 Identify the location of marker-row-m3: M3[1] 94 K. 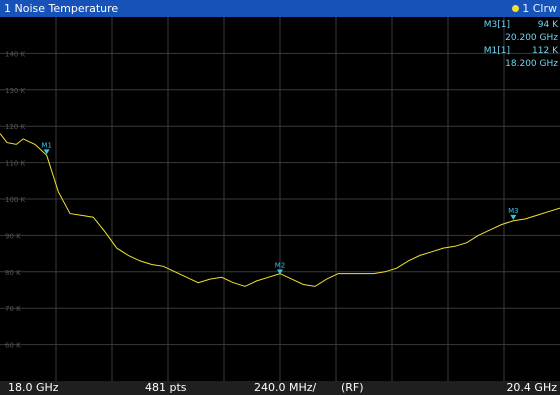
(515, 25).